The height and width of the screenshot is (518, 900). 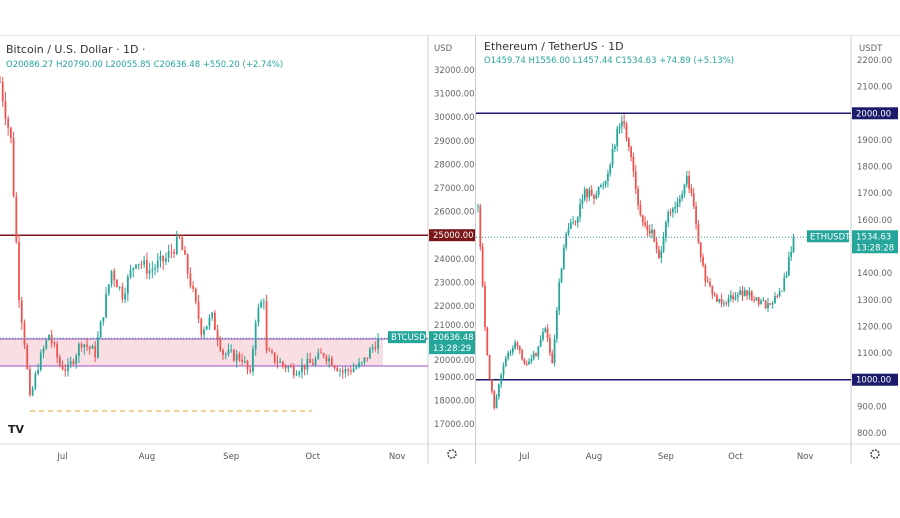 What do you see at coordinates (874, 88) in the screenshot?
I see `y-tick-label: 2100.00` at bounding box center [874, 88].